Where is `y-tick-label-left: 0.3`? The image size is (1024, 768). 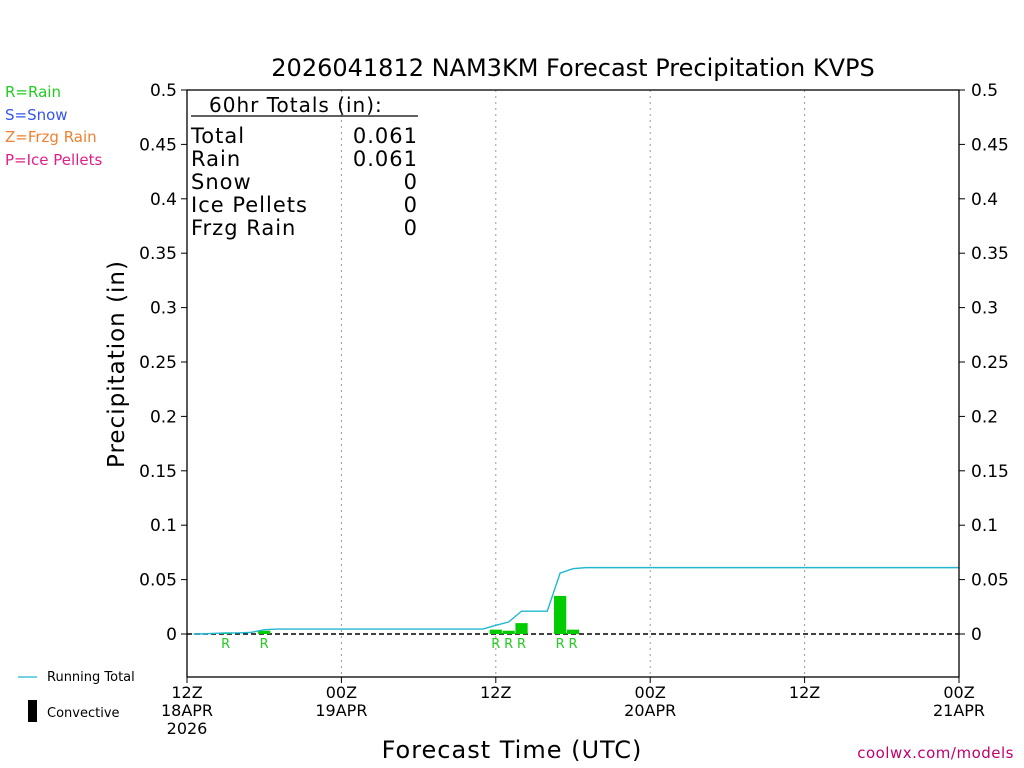 y-tick-label-left: 0.3 is located at coordinates (163, 309).